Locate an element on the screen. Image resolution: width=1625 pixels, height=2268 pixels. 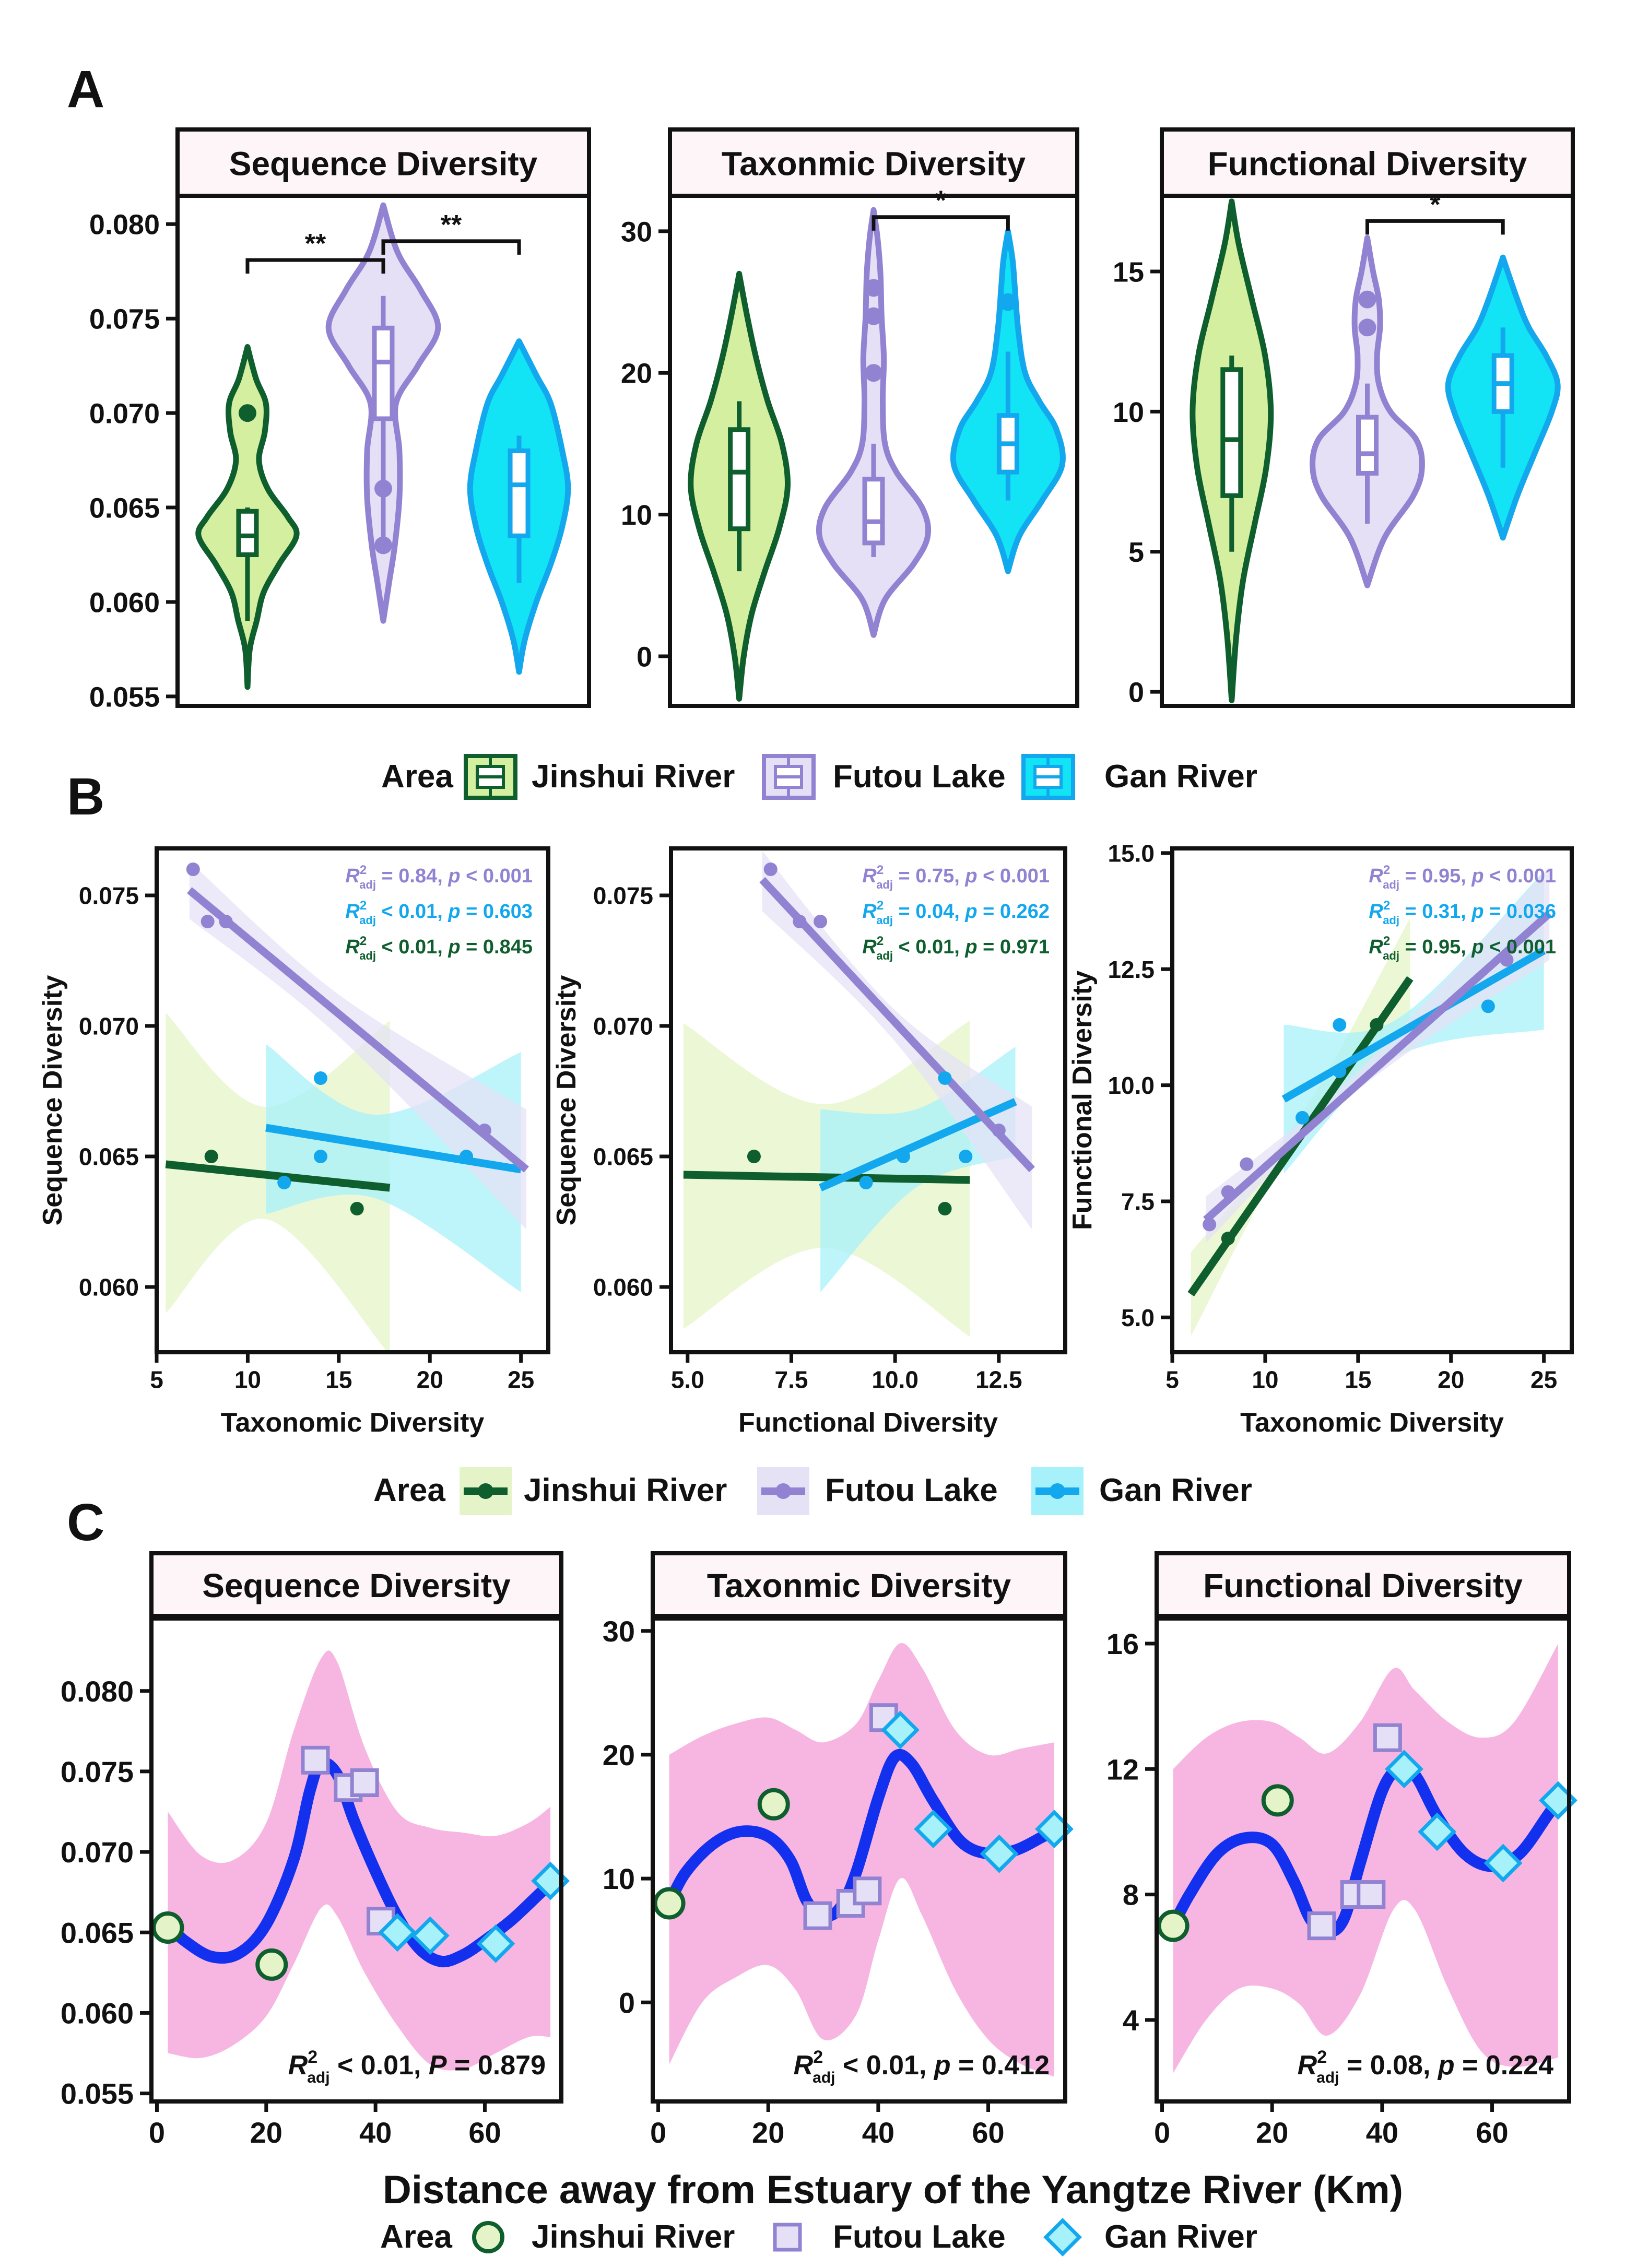
significance-bracket is located at coordinates (451, 247).